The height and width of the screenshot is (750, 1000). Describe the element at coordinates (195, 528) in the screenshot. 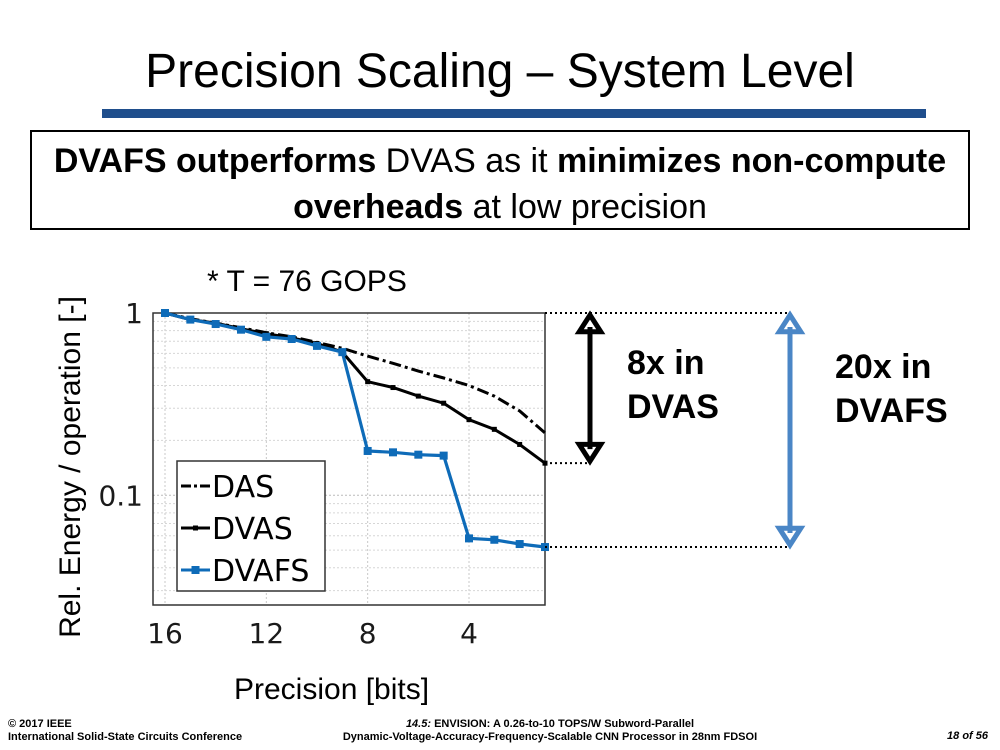

I see `legend-marker-dvas` at that location.